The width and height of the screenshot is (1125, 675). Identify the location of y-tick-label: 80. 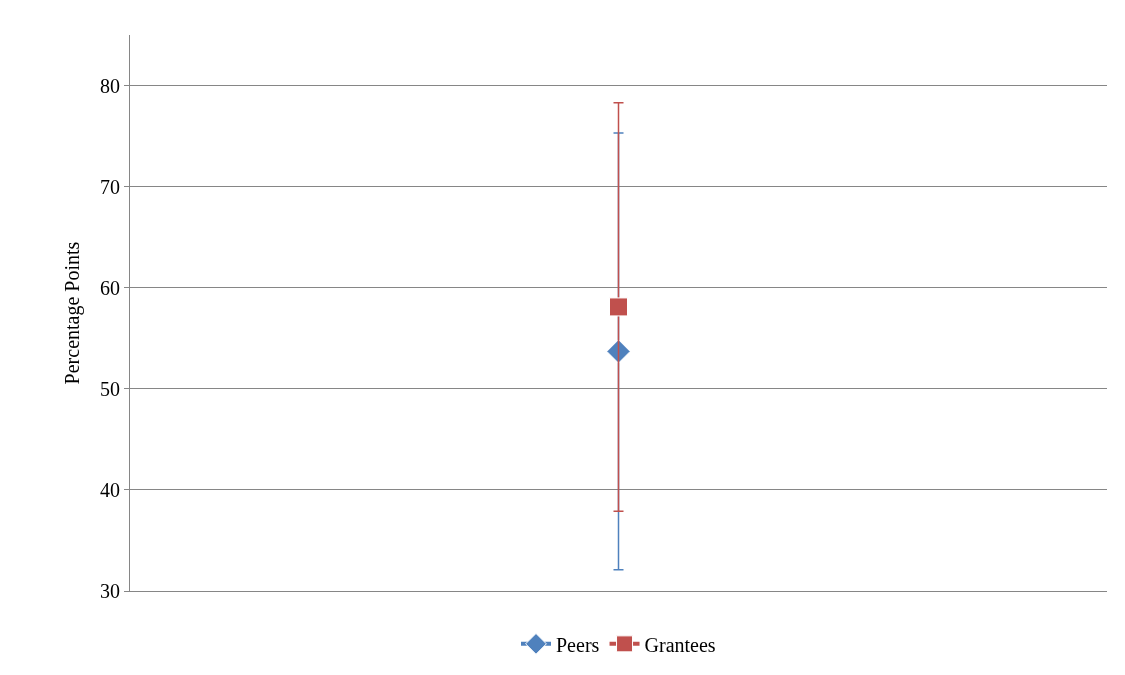
(110, 85).